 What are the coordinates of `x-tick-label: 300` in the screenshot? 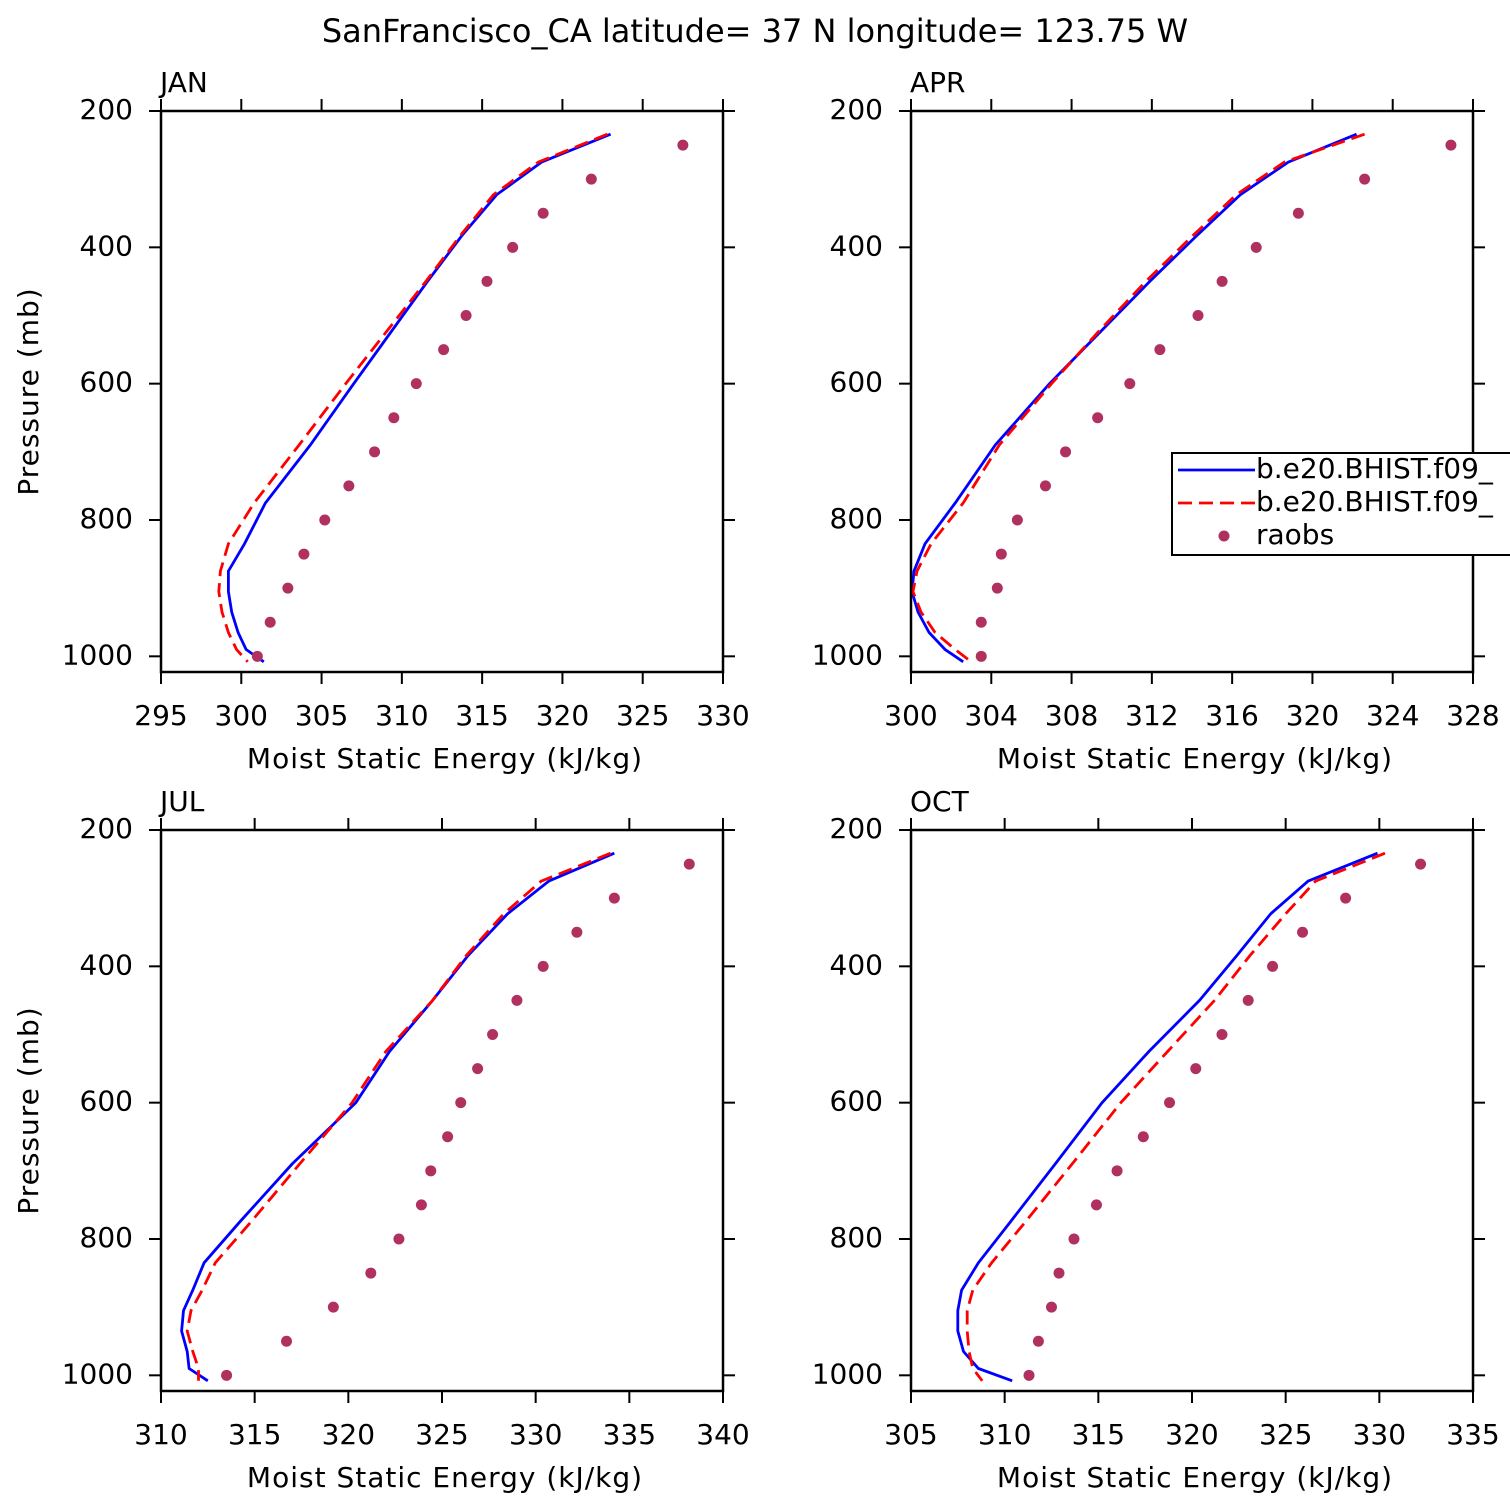 It's located at (910, 715).